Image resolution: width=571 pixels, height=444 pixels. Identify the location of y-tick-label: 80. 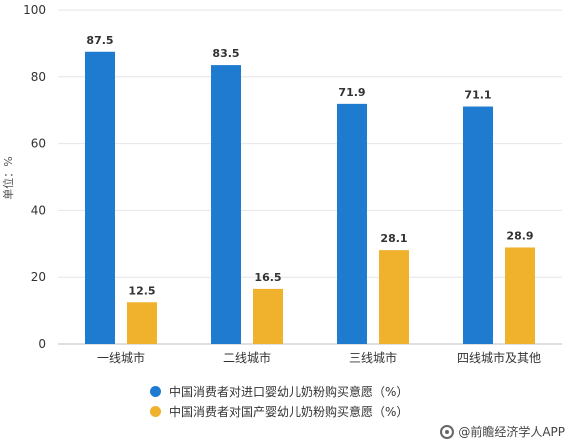
(38, 77).